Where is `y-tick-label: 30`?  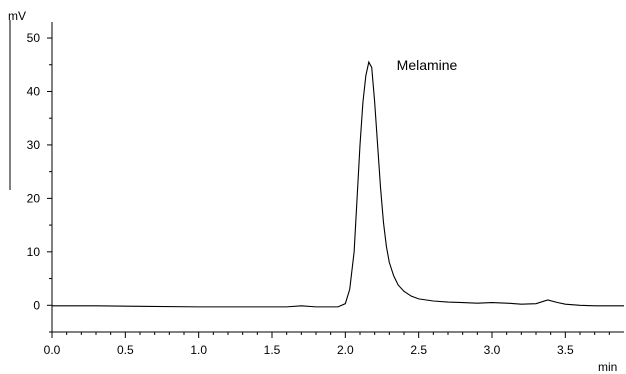
y-tick-label: 30 is located at coordinates (34, 145).